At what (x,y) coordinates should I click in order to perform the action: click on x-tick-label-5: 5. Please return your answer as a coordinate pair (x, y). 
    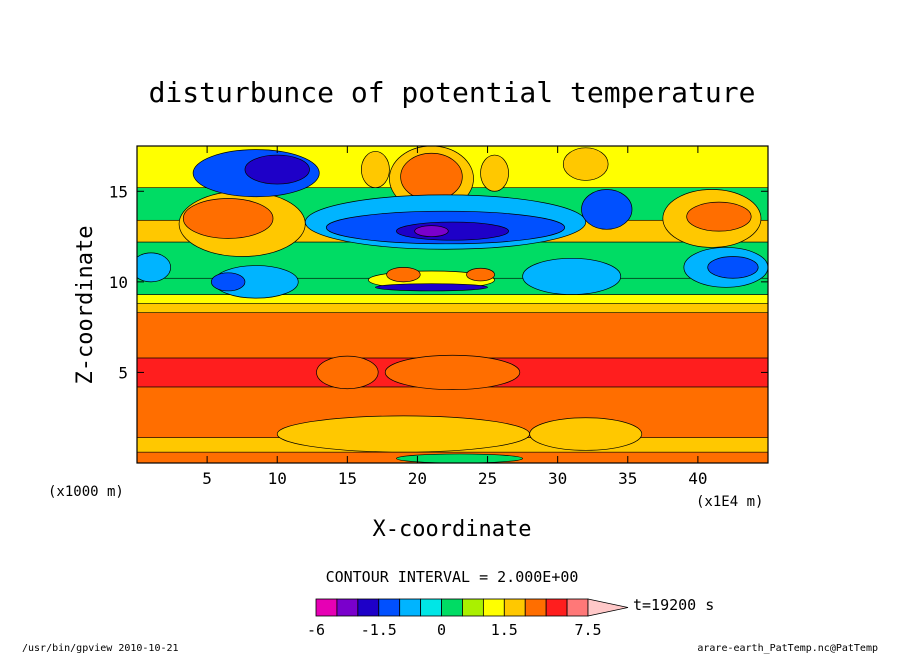
    Looking at the image, I should click on (207, 478).